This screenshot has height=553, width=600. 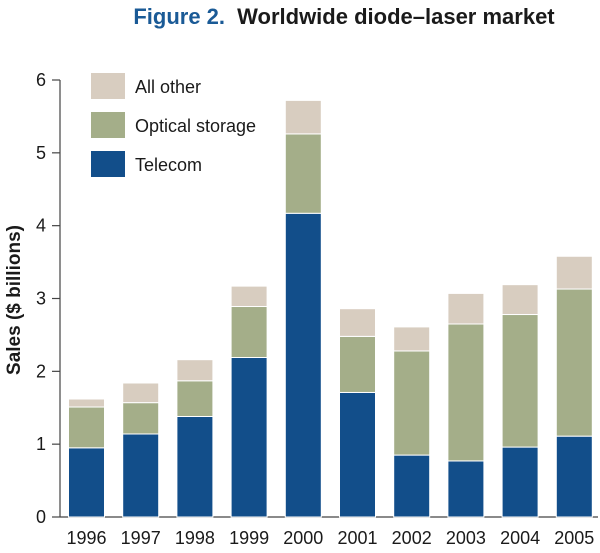 What do you see at coordinates (574, 476) in the screenshot?
I see `bar-telecom-2005` at bounding box center [574, 476].